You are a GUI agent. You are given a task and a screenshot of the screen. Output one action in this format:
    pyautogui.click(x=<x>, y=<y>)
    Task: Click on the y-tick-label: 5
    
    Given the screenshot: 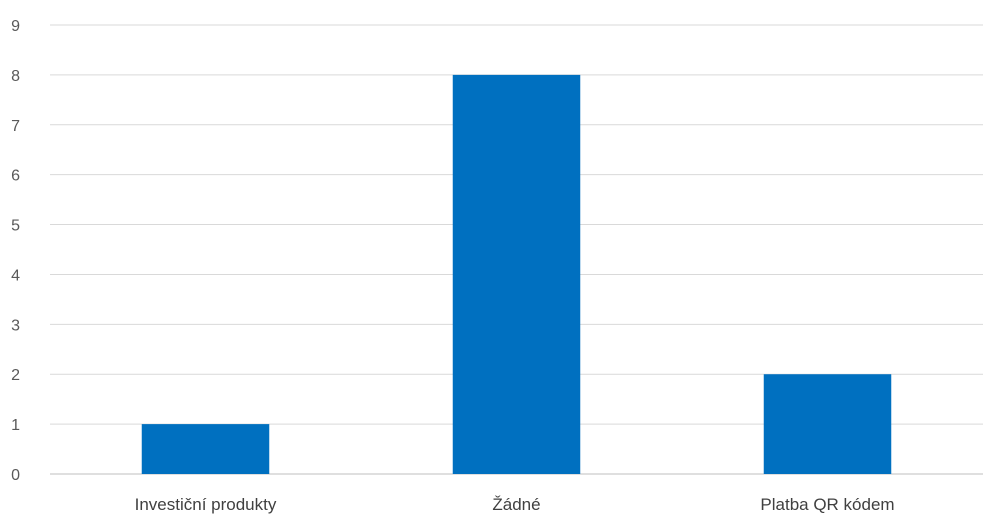 What is the action you would take?
    pyautogui.click(x=15, y=226)
    